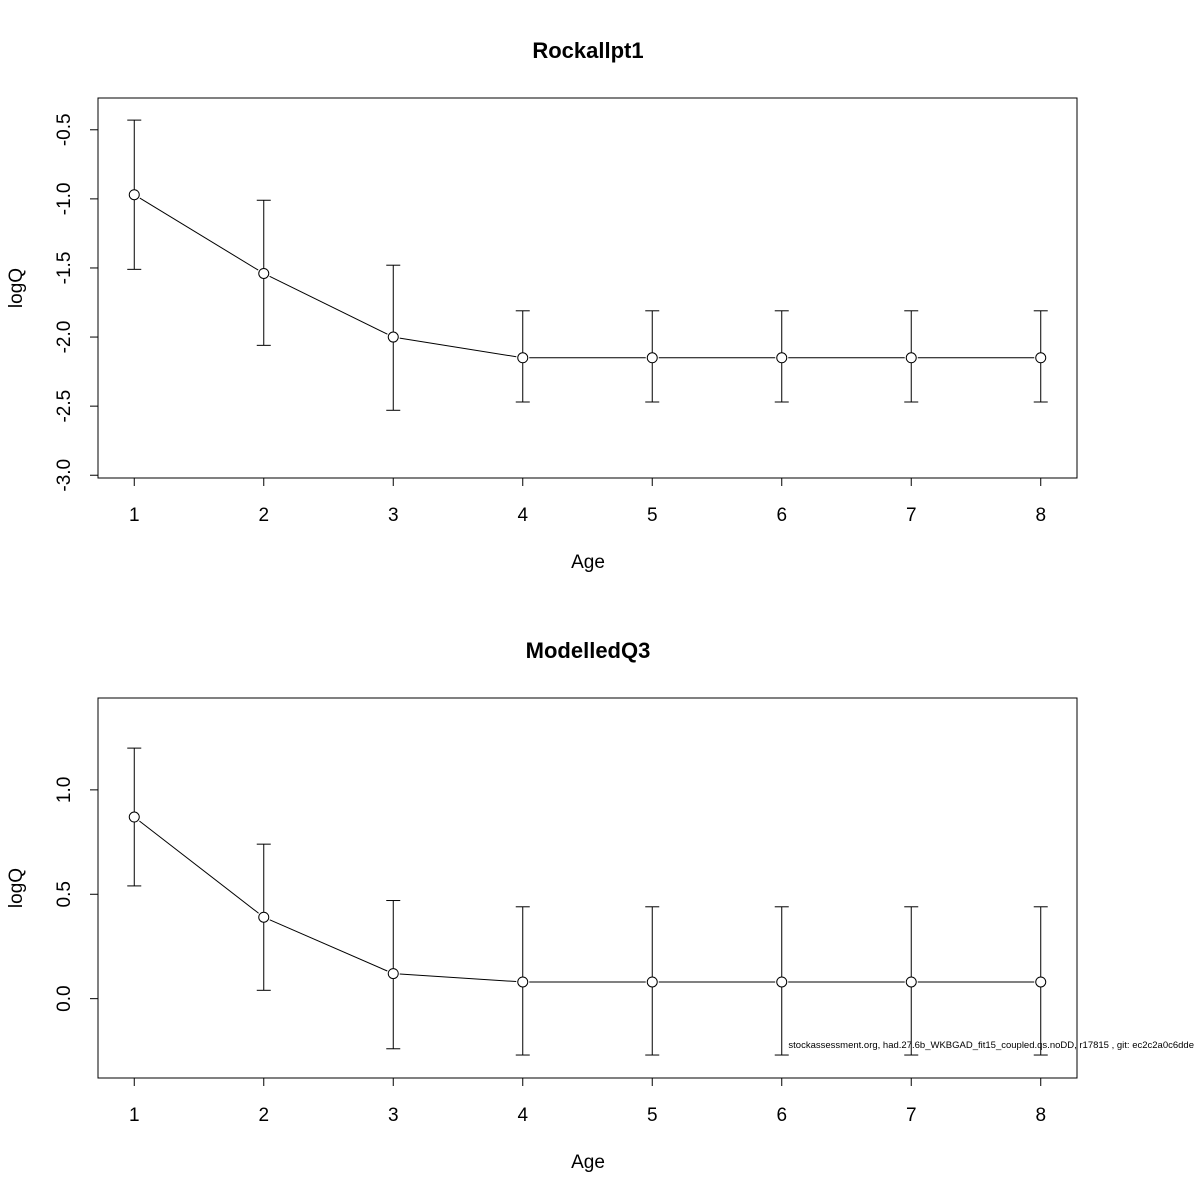 The width and height of the screenshot is (1200, 1200). I want to click on y-tick-label: -2.0, so click(64, 337).